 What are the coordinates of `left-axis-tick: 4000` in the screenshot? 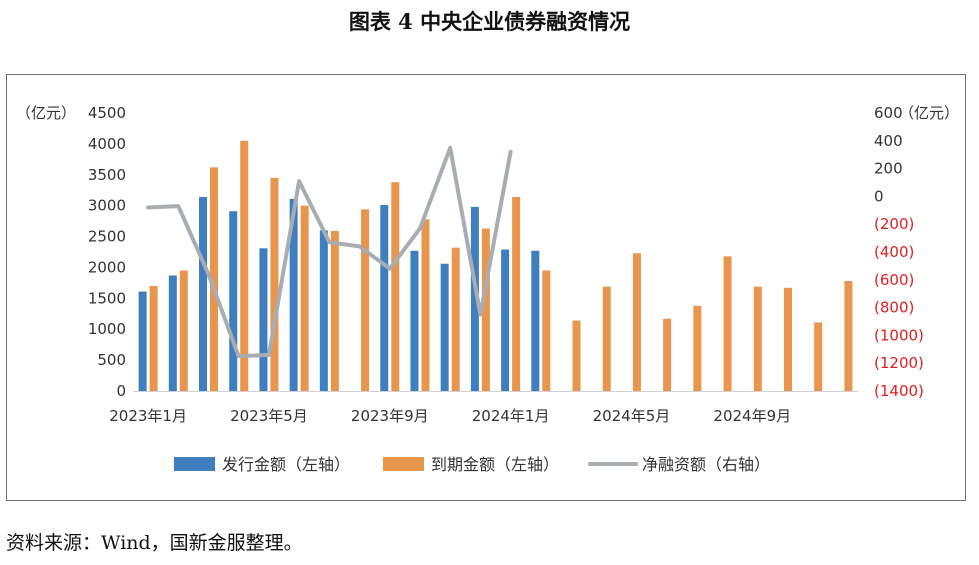 It's located at (107, 144).